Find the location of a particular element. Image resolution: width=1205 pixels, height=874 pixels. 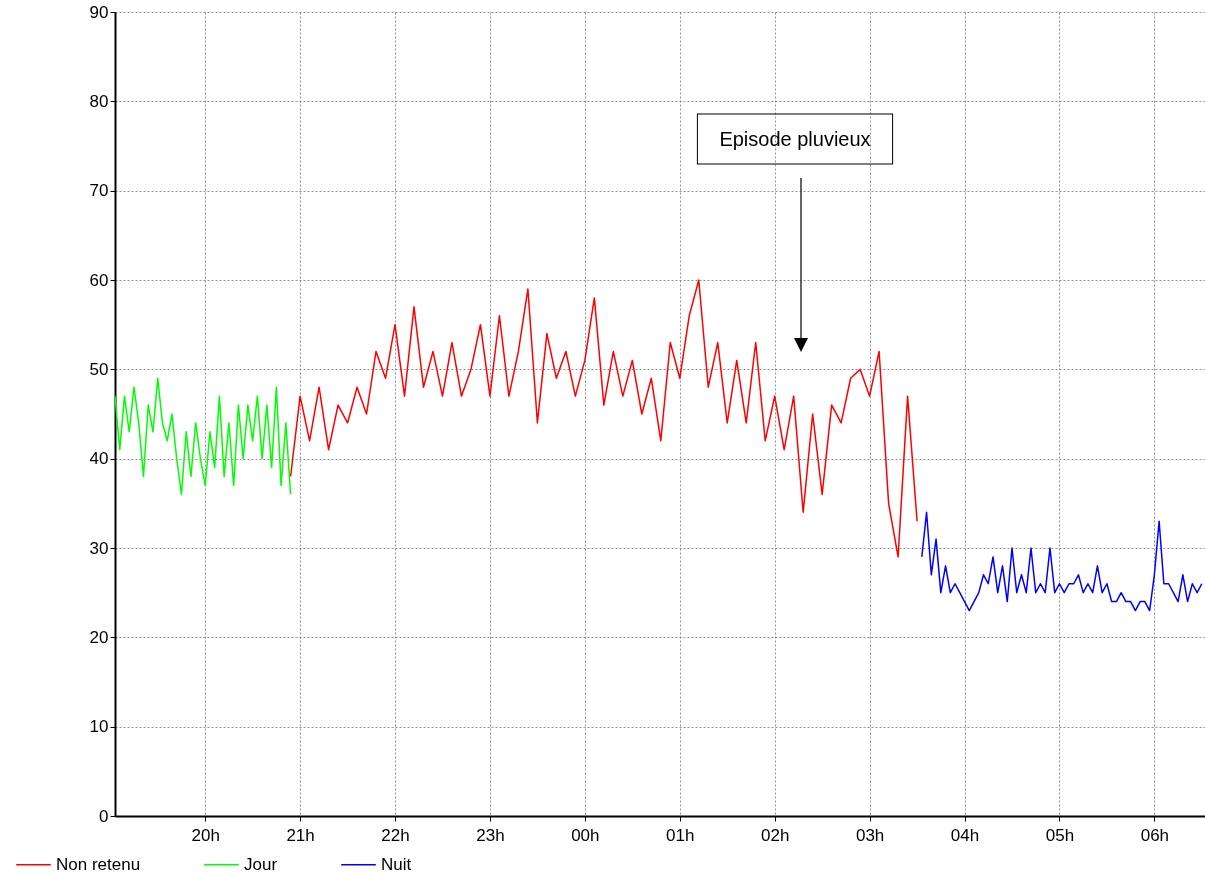

y-tick-label: 40 is located at coordinates (99, 459).